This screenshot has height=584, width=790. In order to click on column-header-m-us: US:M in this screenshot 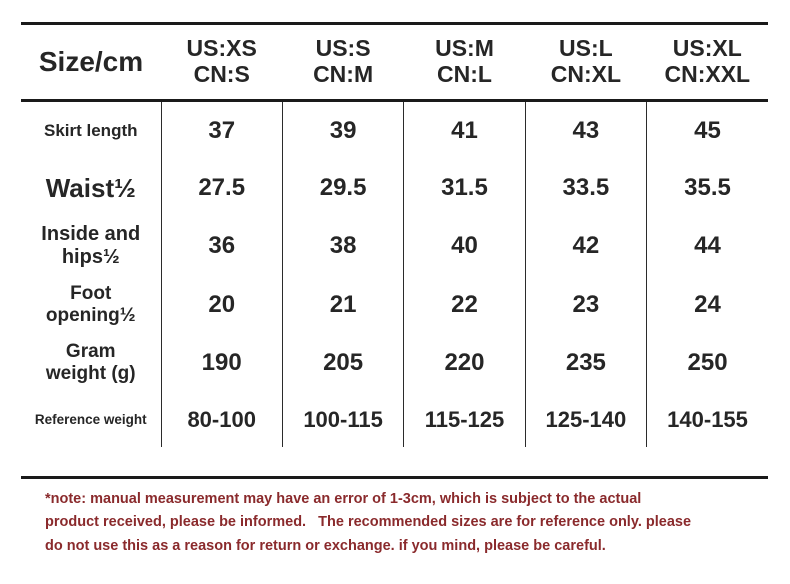, I will do `click(464, 48)`.